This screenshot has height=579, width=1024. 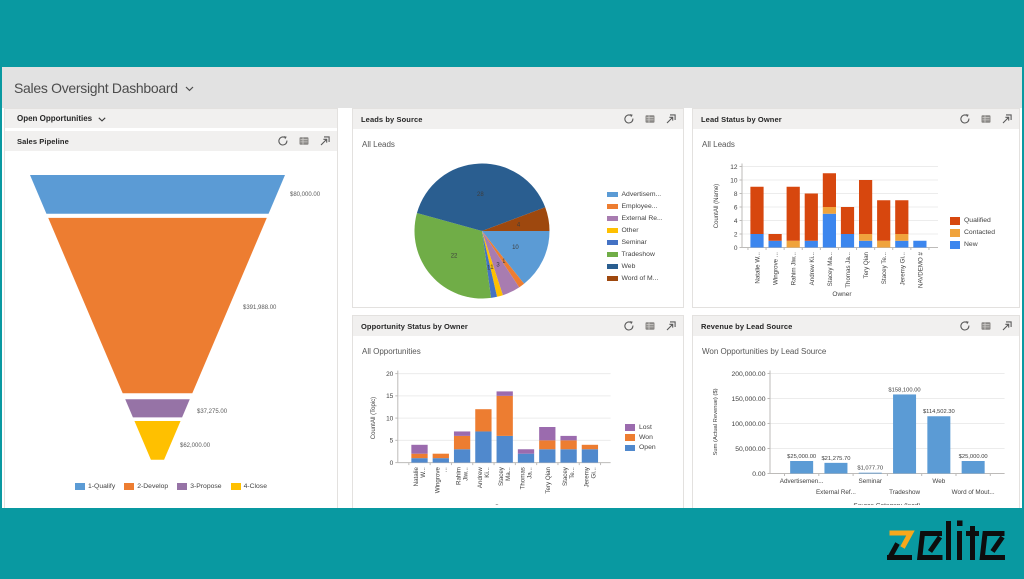 I want to click on legend-item: 1-Qualify, so click(x=95, y=486).